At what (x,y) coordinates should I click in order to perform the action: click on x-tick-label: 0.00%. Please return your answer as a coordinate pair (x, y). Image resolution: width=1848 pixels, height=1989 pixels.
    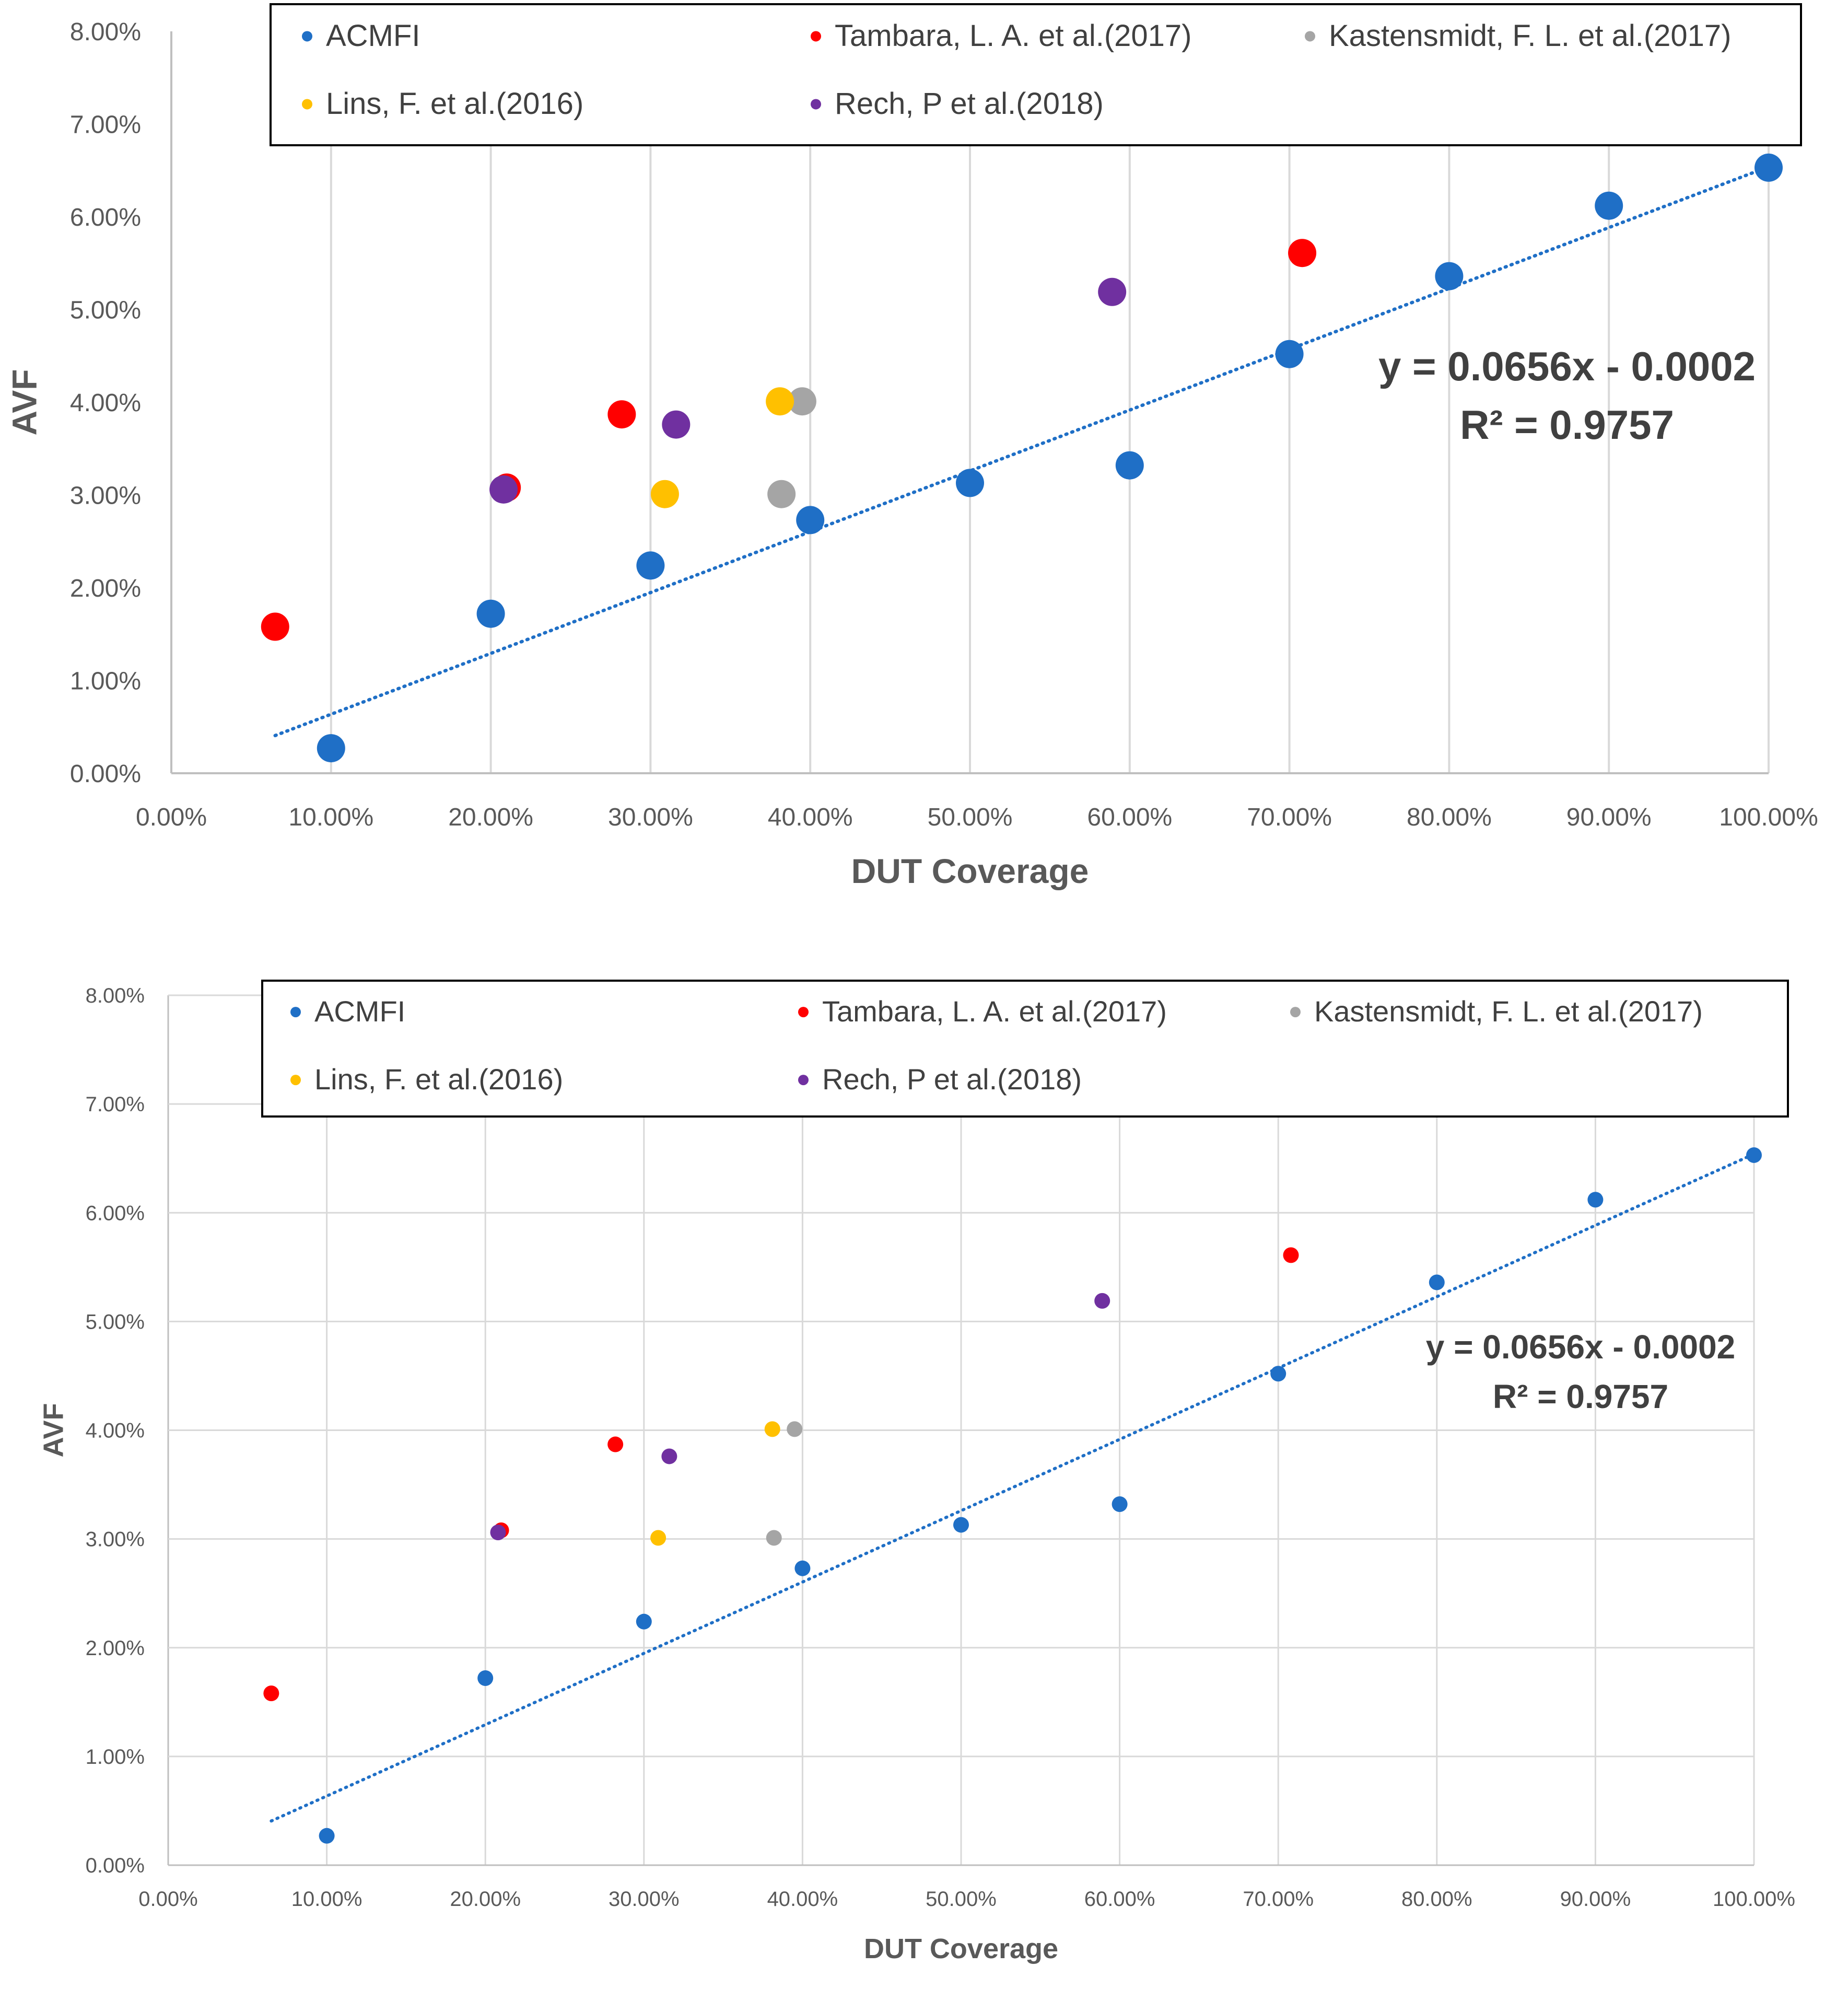
    Looking at the image, I should click on (168, 1899).